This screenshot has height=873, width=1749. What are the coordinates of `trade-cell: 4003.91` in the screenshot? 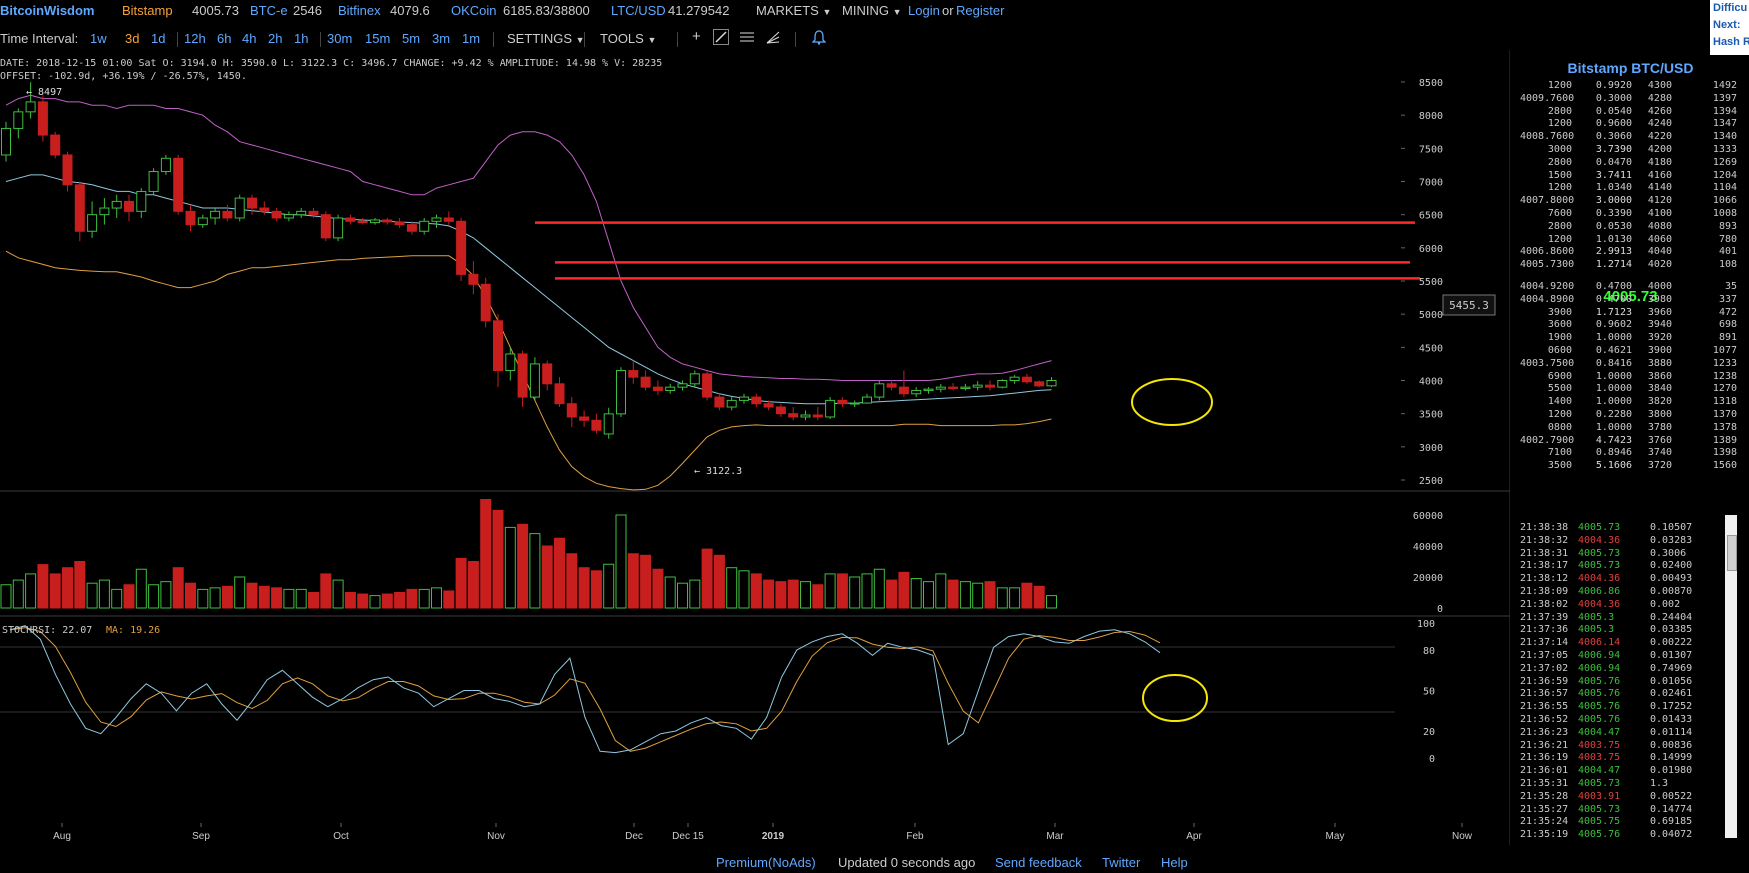 It's located at (1599, 796).